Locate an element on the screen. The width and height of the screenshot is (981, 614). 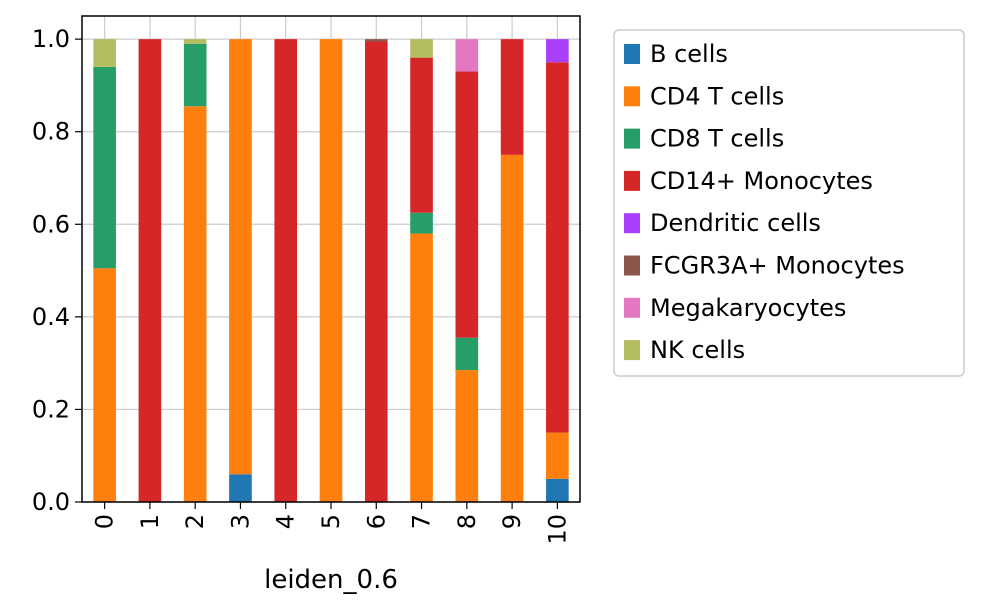
x-tick-label: 9 is located at coordinates (512, 521).